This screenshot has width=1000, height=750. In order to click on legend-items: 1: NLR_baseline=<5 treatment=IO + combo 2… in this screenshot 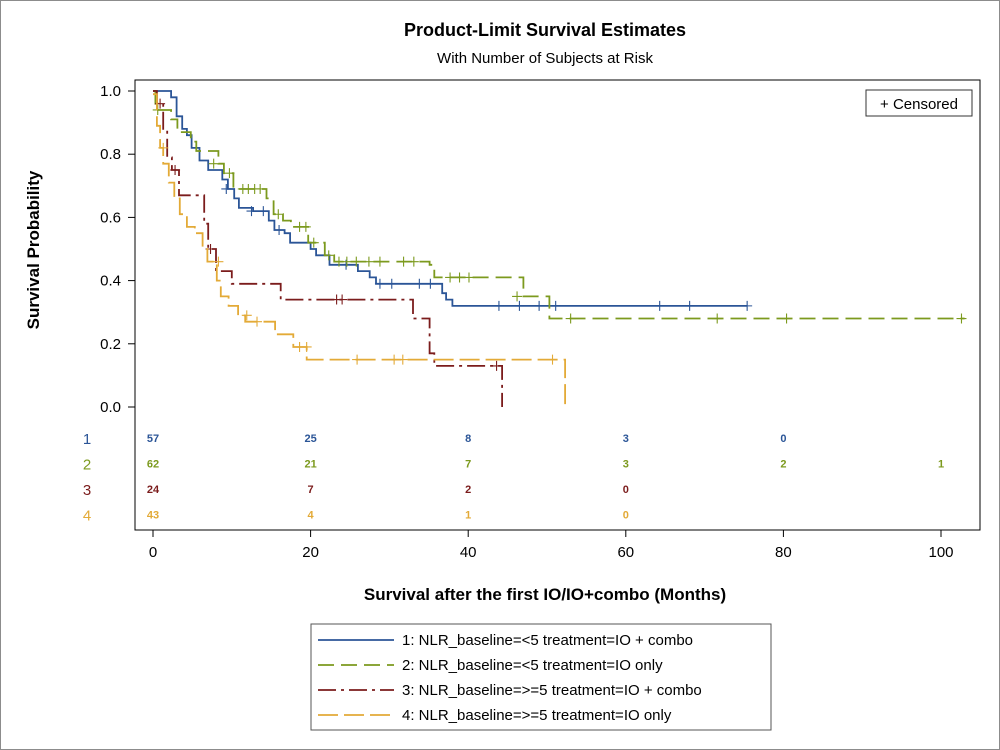, I will do `click(510, 678)`.